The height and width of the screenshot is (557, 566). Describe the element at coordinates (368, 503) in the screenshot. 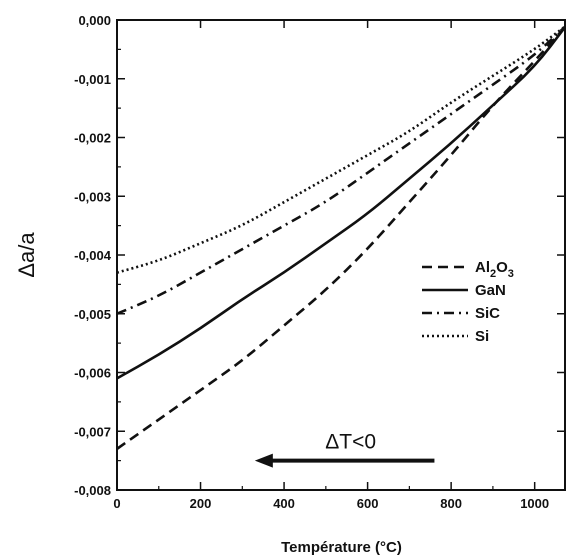

I see `x-tick-label: 600` at that location.